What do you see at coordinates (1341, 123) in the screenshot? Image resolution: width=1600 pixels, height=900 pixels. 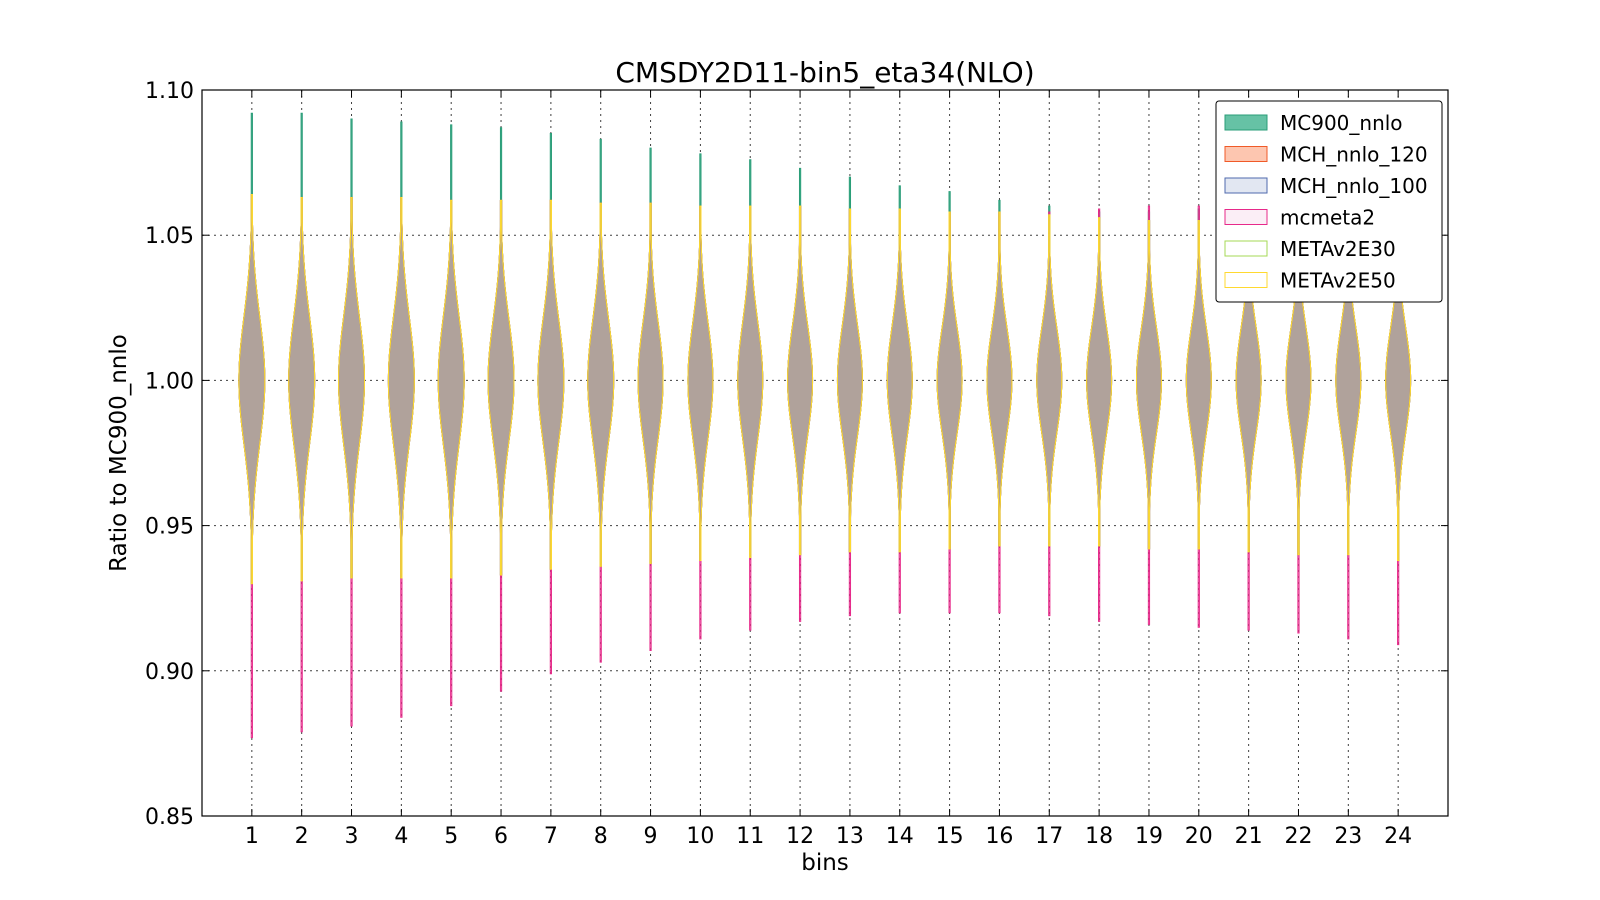 I see `legend-label: MC900_nnlo` at bounding box center [1341, 123].